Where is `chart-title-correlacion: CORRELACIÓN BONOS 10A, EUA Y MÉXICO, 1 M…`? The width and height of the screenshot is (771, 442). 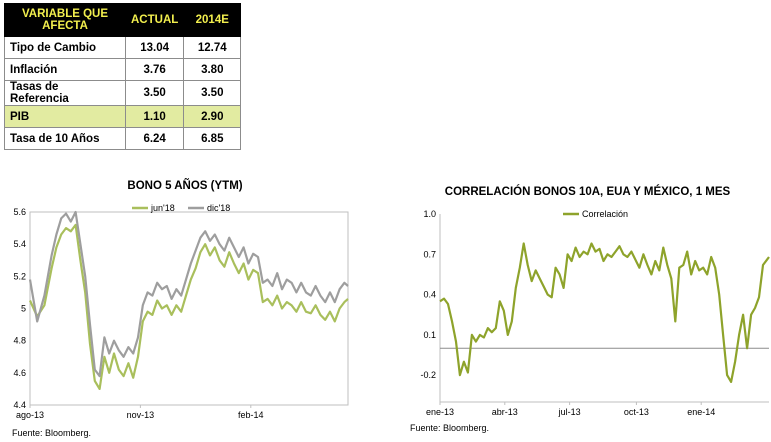 chart-title-correlacion: CORRELACIÓN BONOS 10A, EUA Y MÉXICO, 1 M… is located at coordinates (587, 192).